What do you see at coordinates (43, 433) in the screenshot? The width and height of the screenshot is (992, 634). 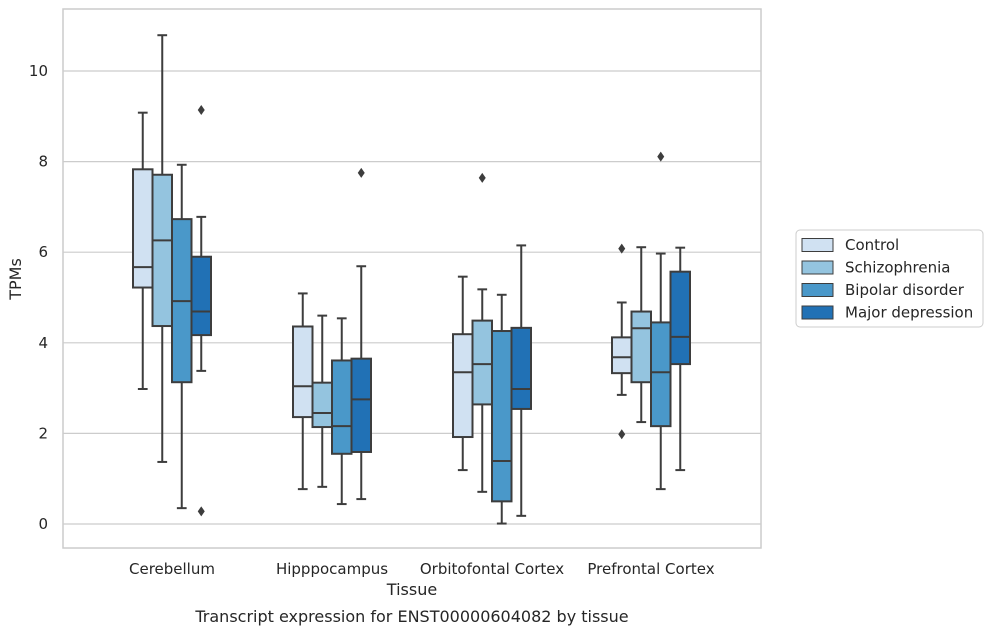 I see `y-tick-label-2: 2` at bounding box center [43, 433].